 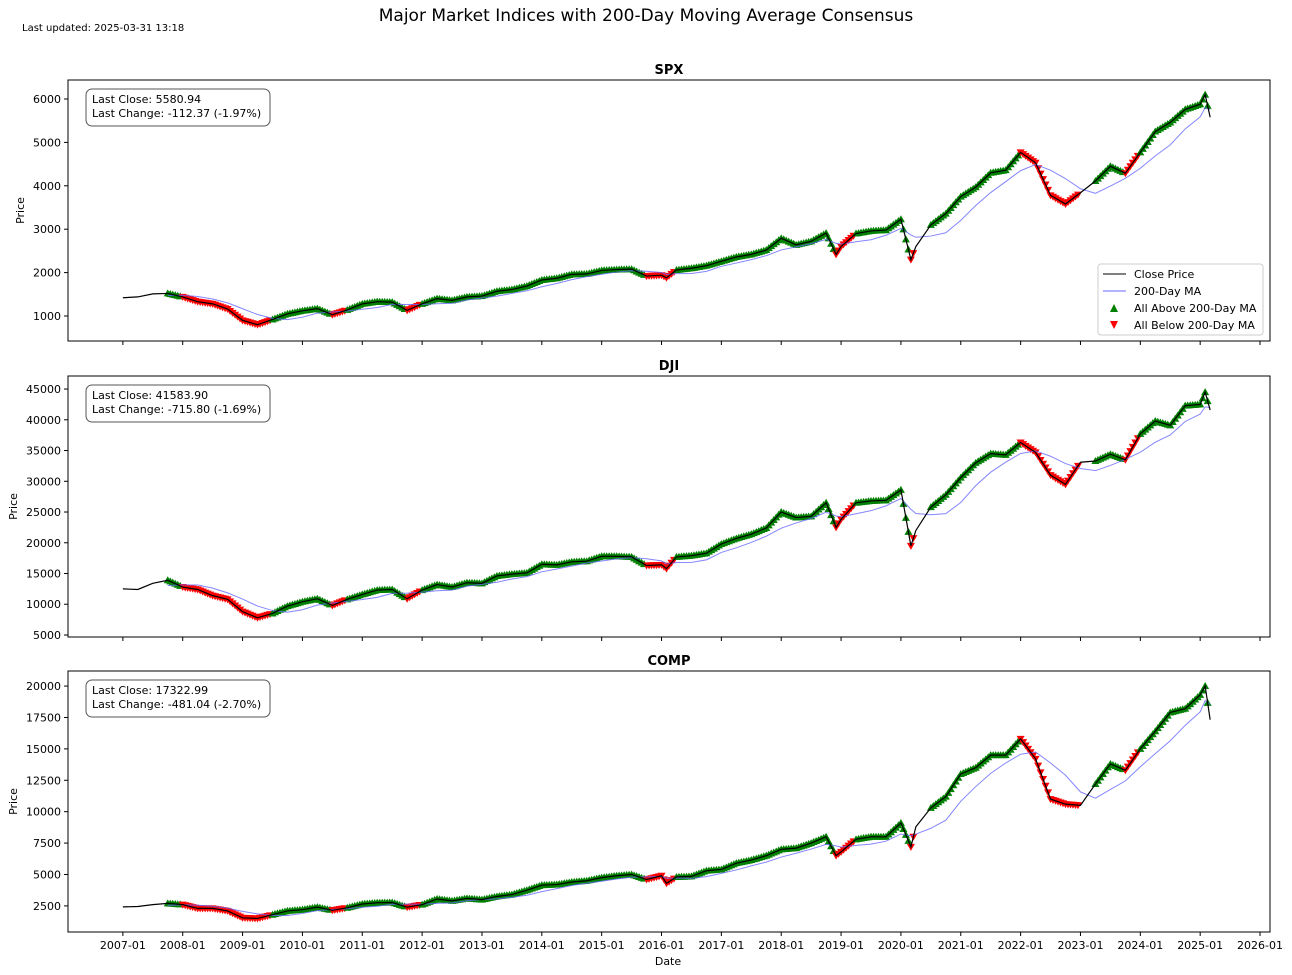 I want to click on x-tick-label: 2016-01, so click(x=662, y=945).